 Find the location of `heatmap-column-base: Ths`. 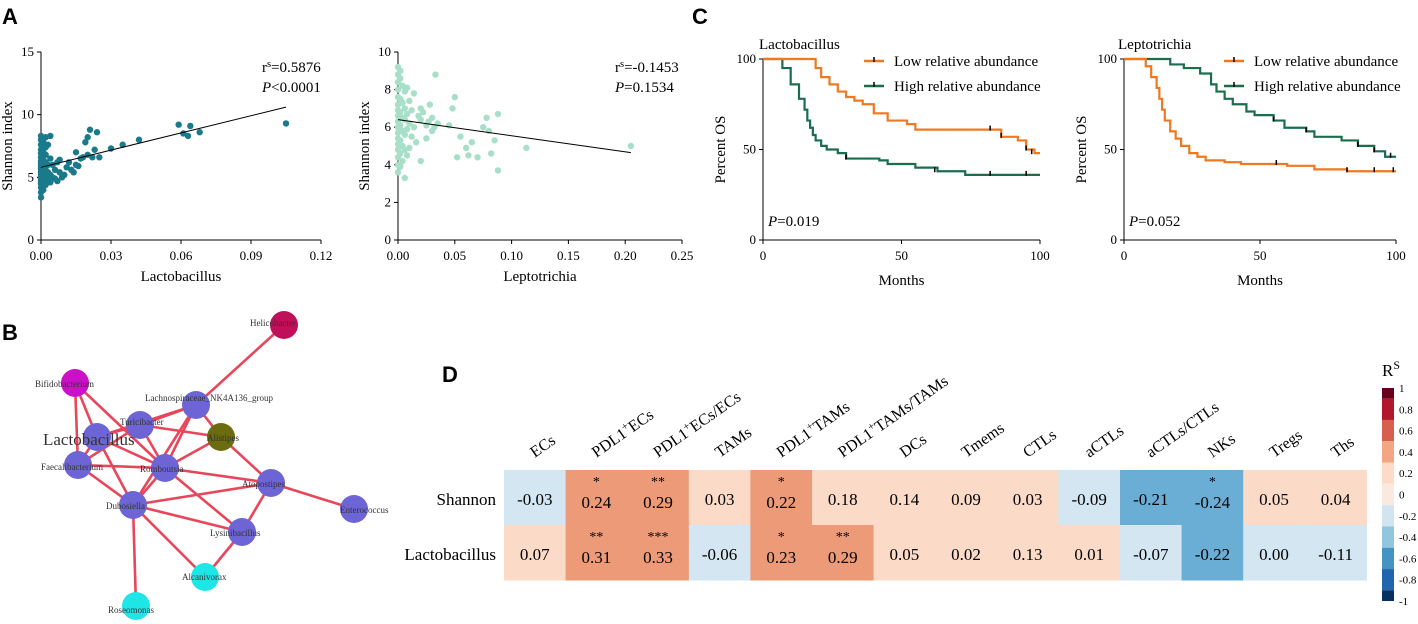

heatmap-column-base: Ths is located at coordinates (1342, 448).